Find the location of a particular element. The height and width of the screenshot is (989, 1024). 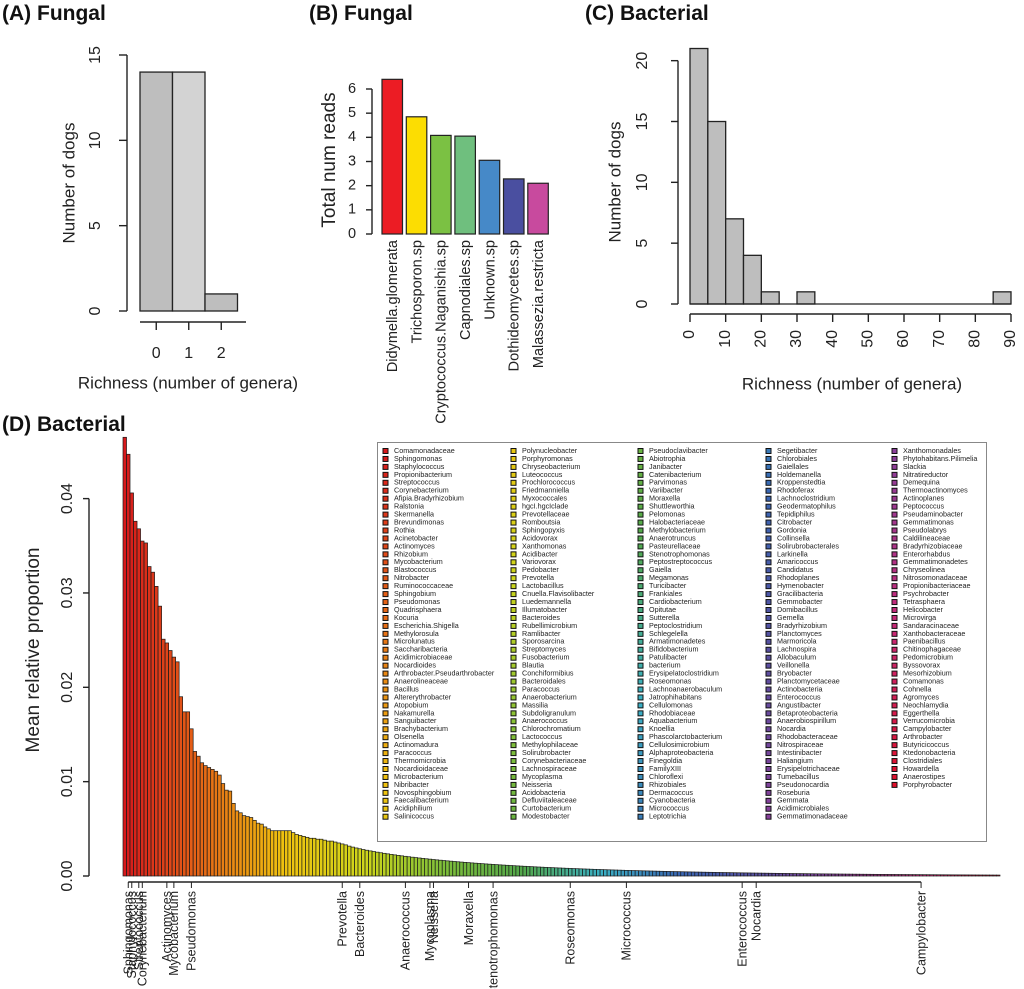

legend-item-label: Saccharibacteria is located at coordinates (421, 649).